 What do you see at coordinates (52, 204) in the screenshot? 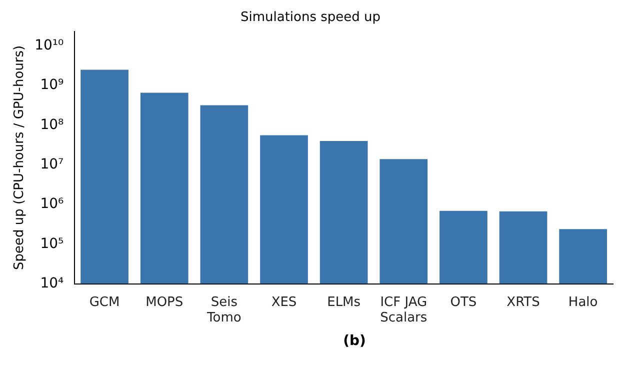
I see `y-tick-label: 10⁶` at bounding box center [52, 204].